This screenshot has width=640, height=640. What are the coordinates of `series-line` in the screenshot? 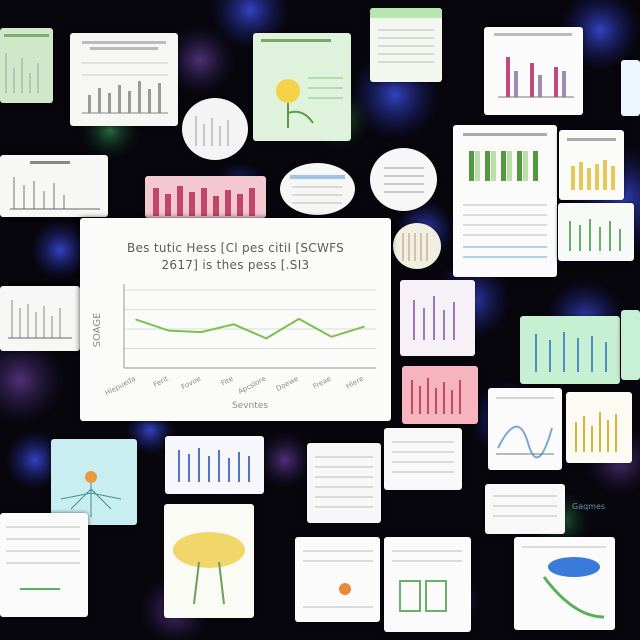 It's located at (250, 328).